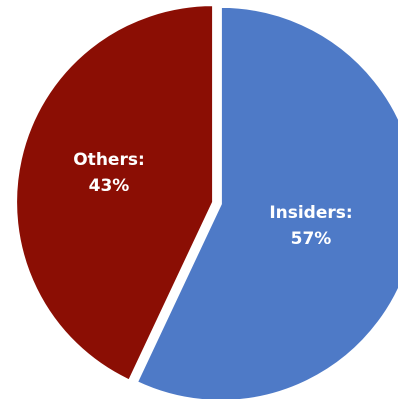 The image size is (398, 399). What do you see at coordinates (109, 186) in the screenshot?
I see `slice-label-others-value: 43%` at bounding box center [109, 186].